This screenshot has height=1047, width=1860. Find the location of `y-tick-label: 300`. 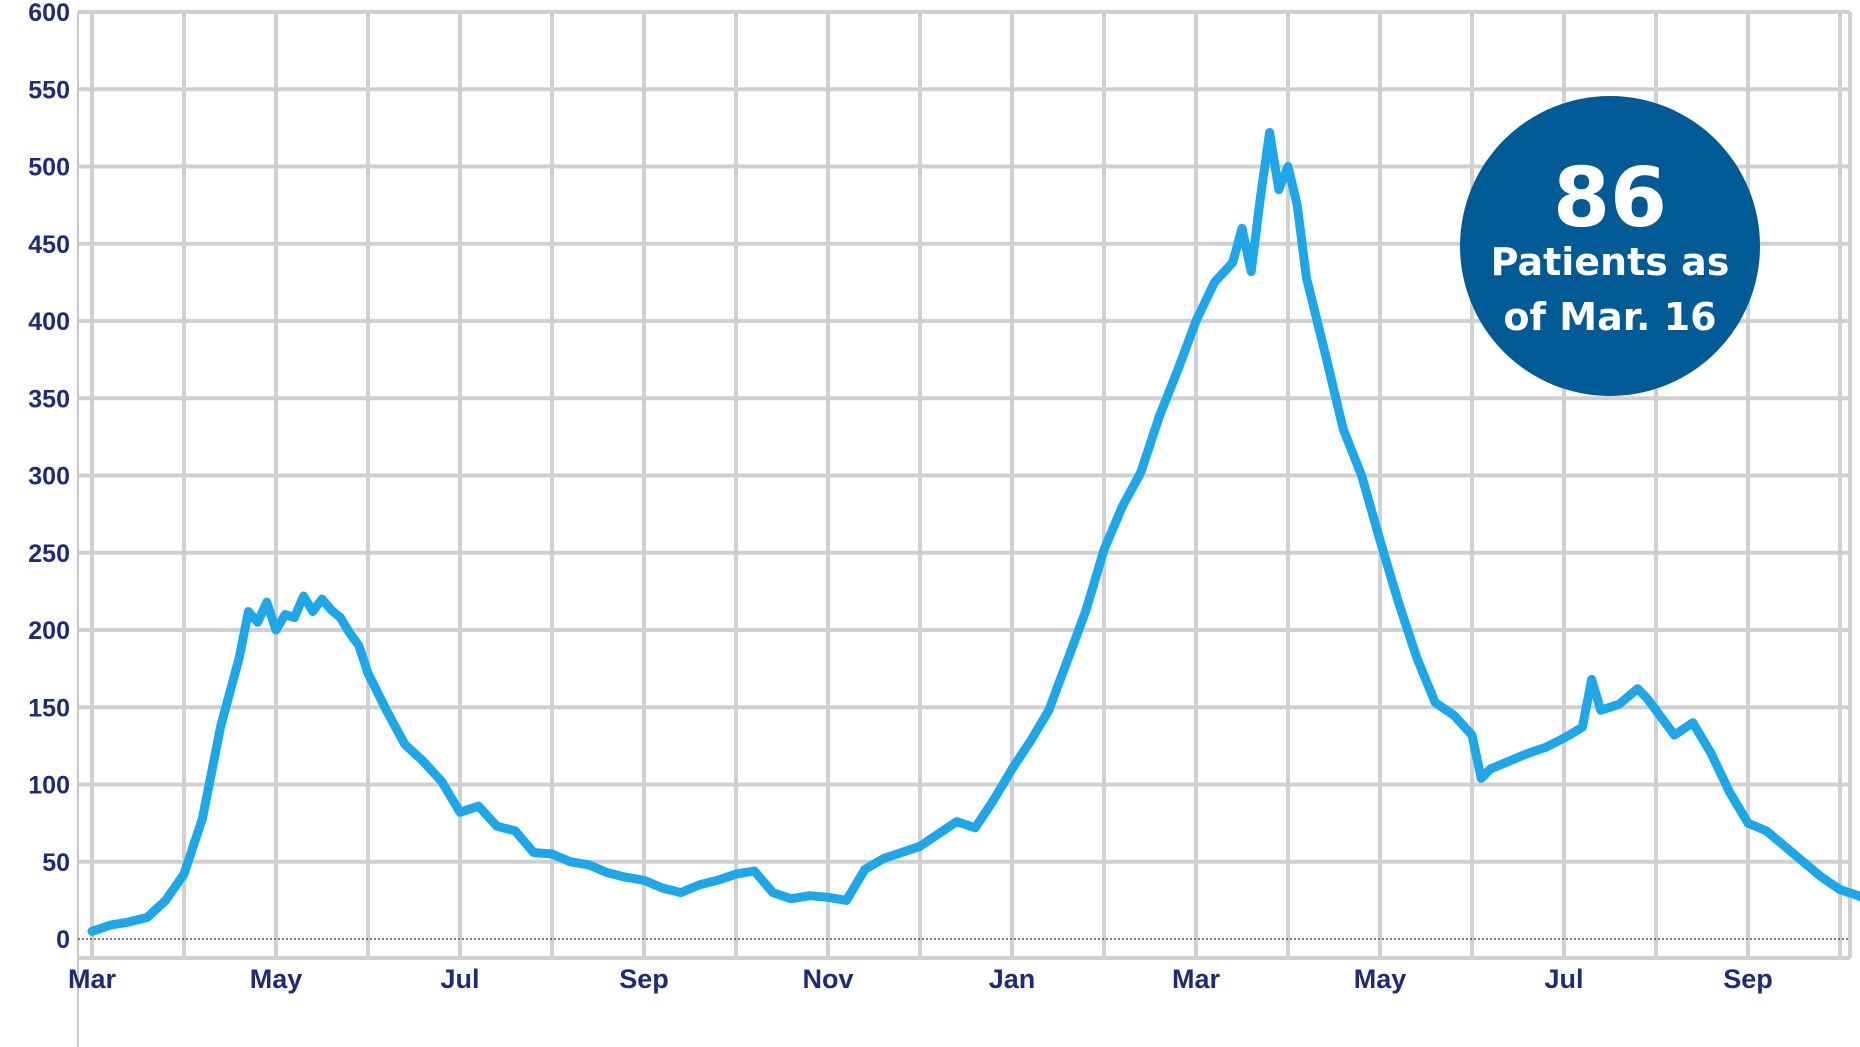

y-tick-label: 300 is located at coordinates (49, 477).